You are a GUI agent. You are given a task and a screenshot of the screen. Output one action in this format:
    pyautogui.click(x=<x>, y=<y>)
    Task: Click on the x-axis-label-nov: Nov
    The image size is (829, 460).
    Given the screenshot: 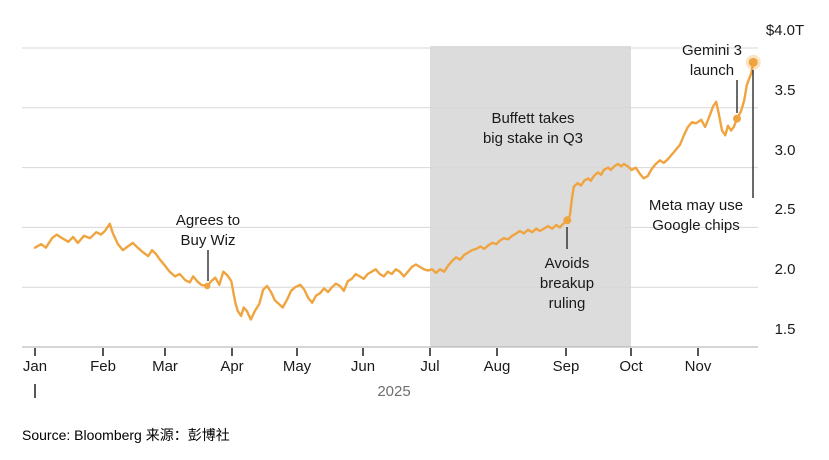 What is the action you would take?
    pyautogui.click(x=698, y=366)
    